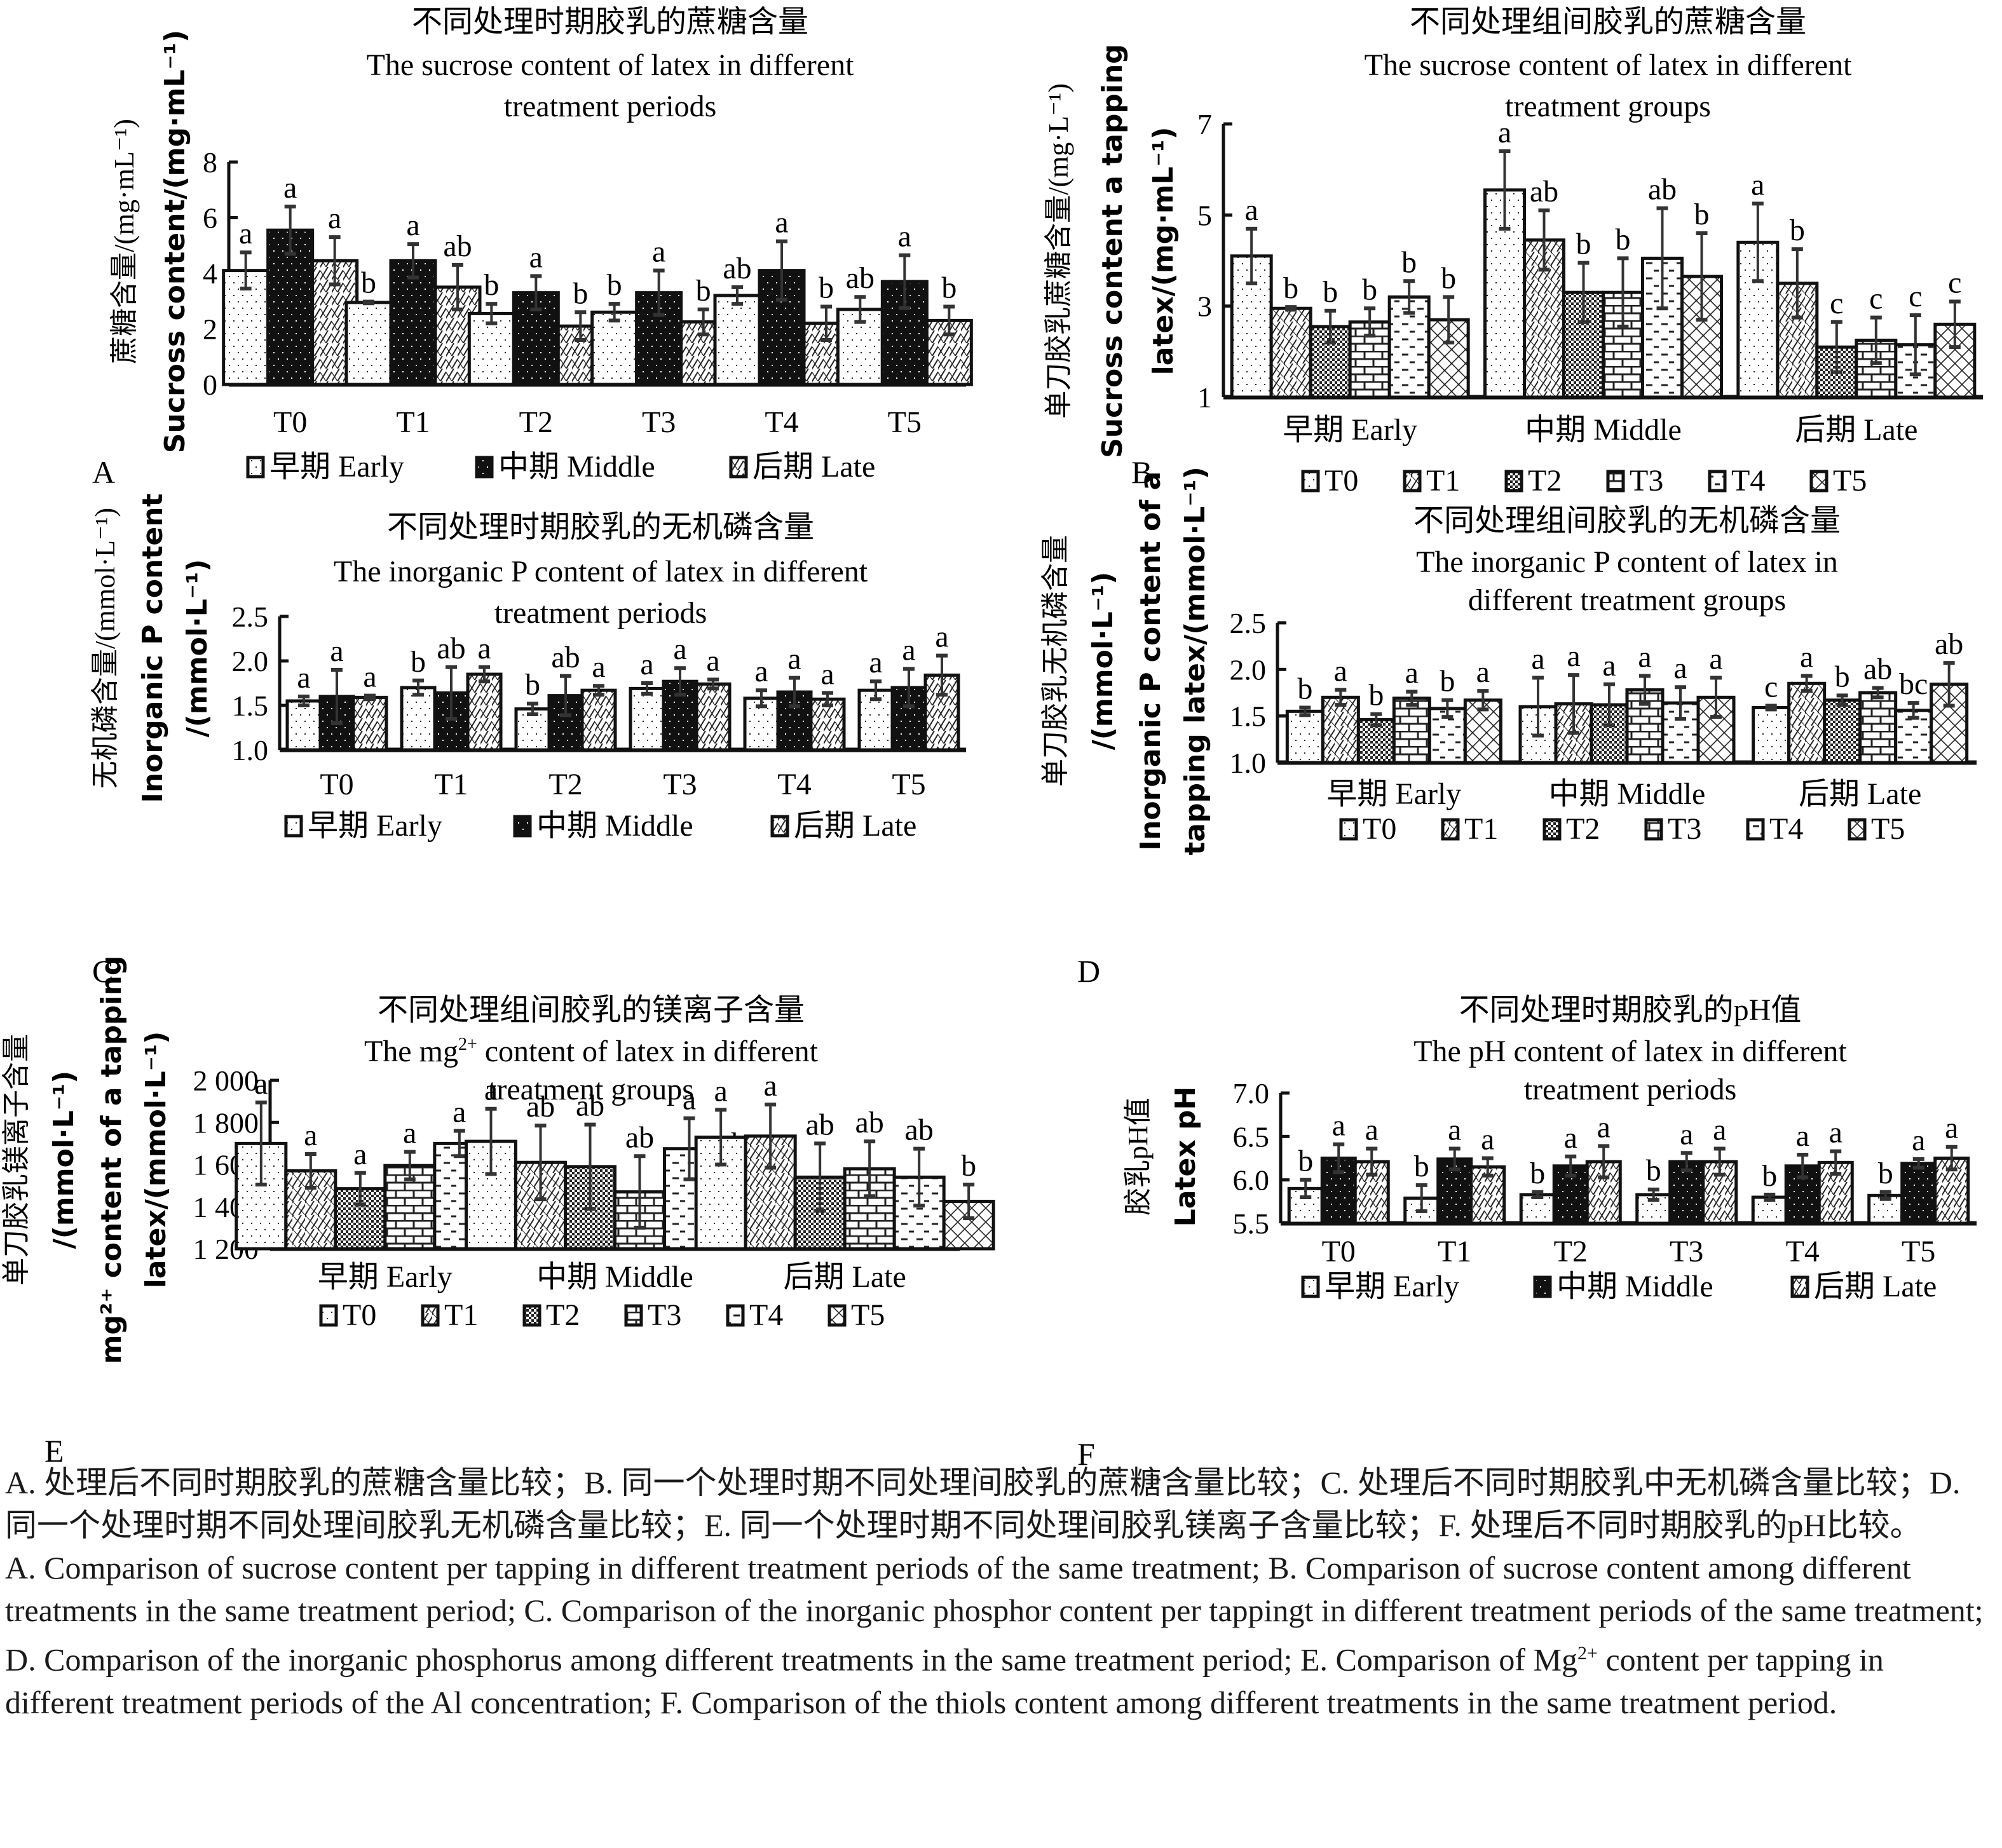 The height and width of the screenshot is (1848, 2002). Describe the element at coordinates (336, 785) in the screenshot. I see `x-tick-label: T0` at that location.